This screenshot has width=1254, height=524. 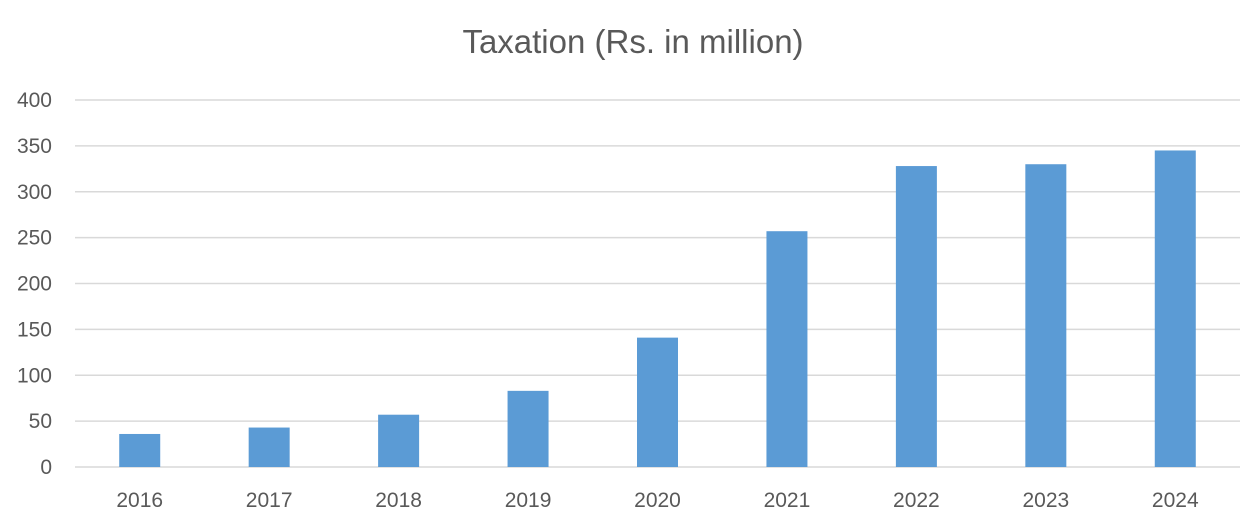 I want to click on x-tick-label: 2024, so click(x=1175, y=500).